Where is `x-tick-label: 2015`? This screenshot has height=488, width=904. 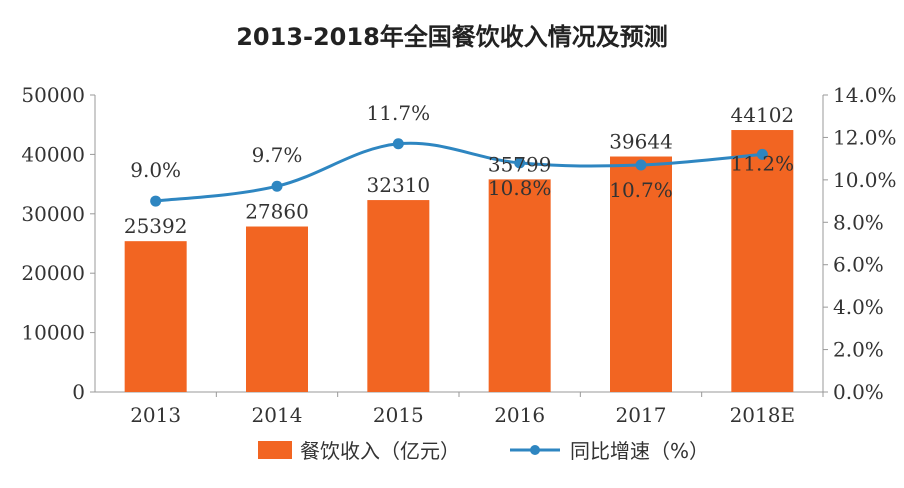
x-tick-label: 2015 is located at coordinates (398, 415).